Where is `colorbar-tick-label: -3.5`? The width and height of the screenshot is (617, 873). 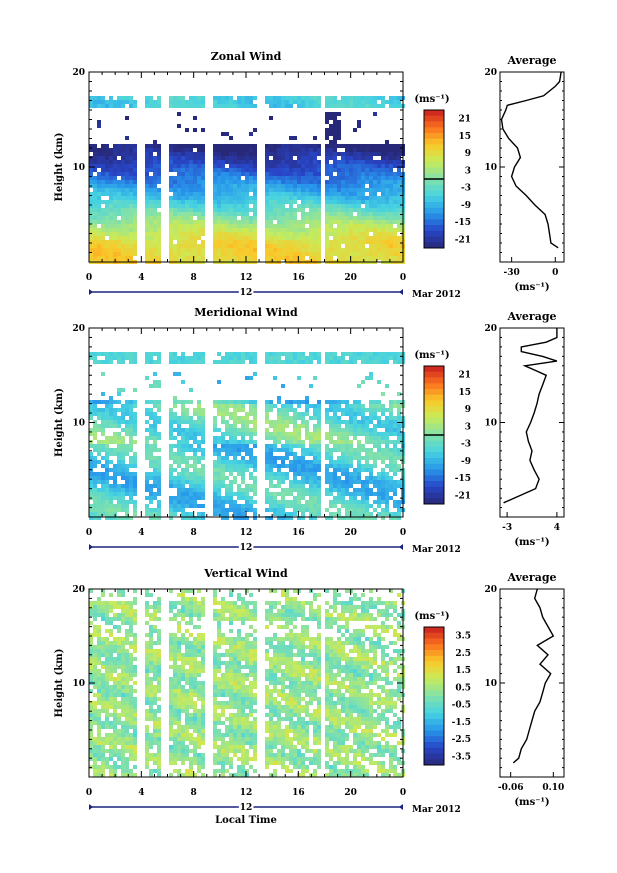 colorbar-tick-label: -3.5 is located at coordinates (461, 757).